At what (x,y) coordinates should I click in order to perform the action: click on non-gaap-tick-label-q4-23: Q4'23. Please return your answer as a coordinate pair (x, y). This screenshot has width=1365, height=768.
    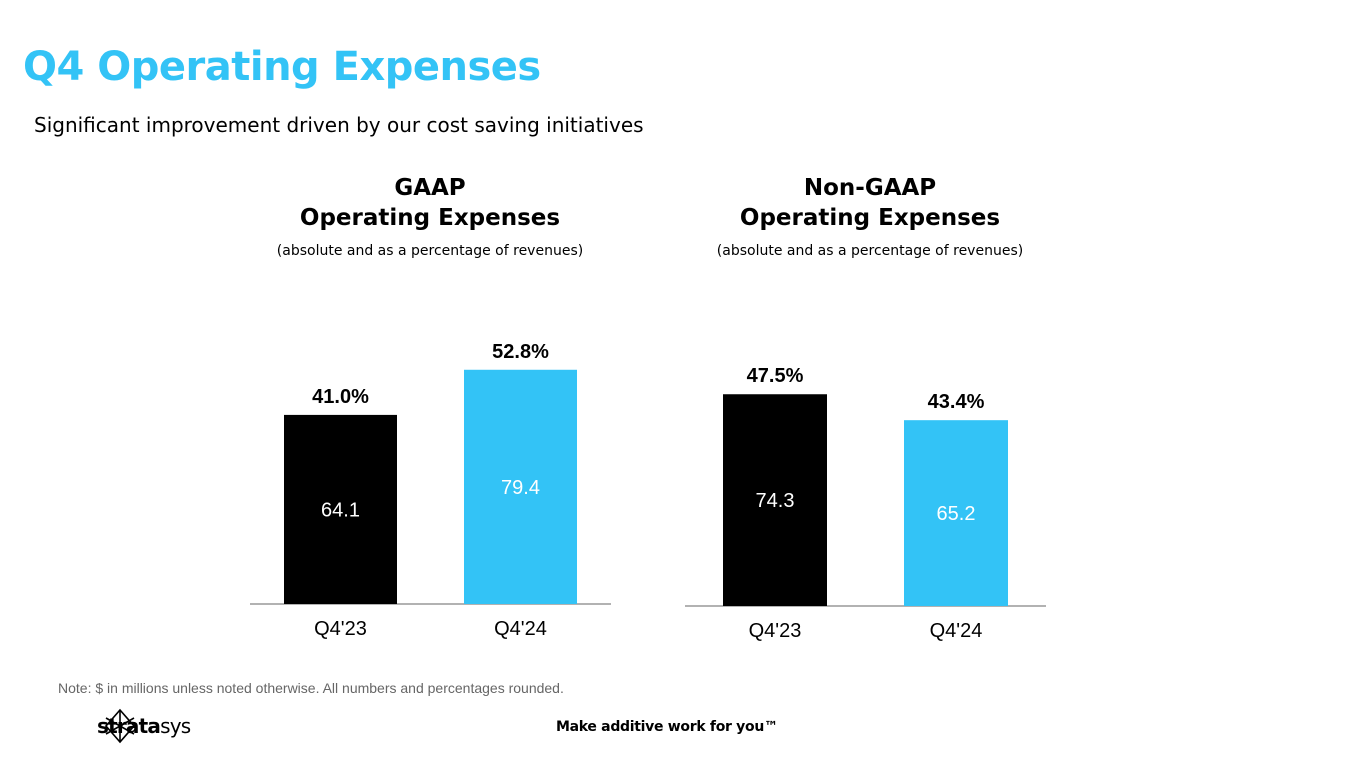
    Looking at the image, I should click on (775, 631).